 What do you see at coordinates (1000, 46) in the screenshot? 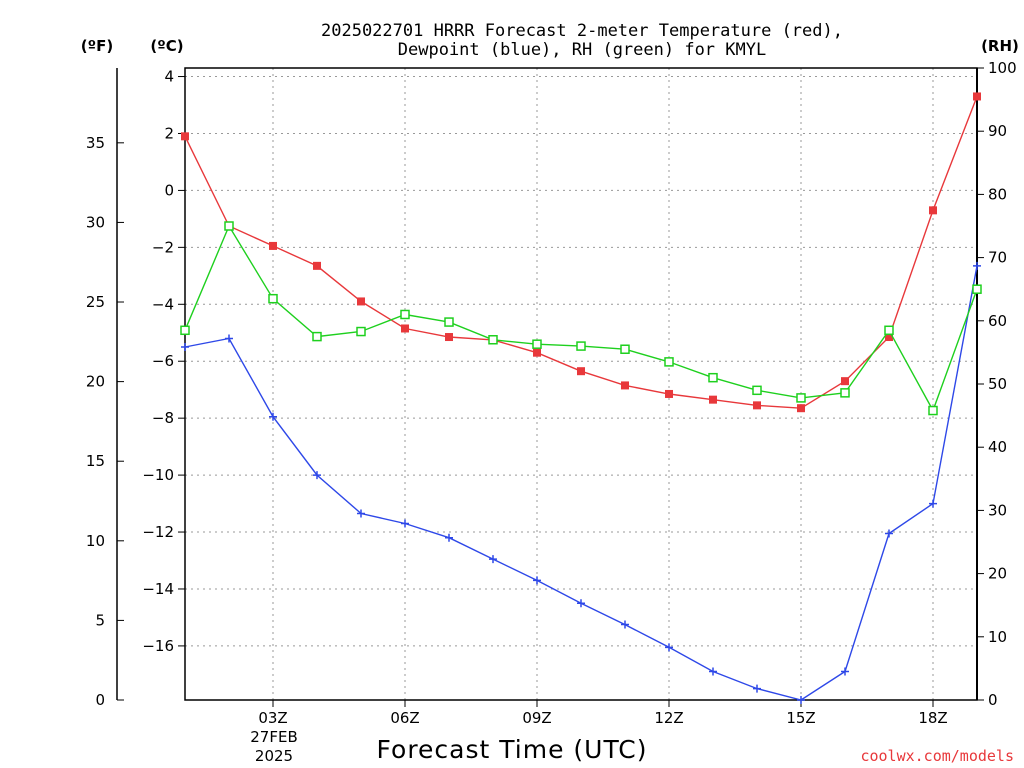
I see `rh-unit-label: (RH)` at bounding box center [1000, 46].